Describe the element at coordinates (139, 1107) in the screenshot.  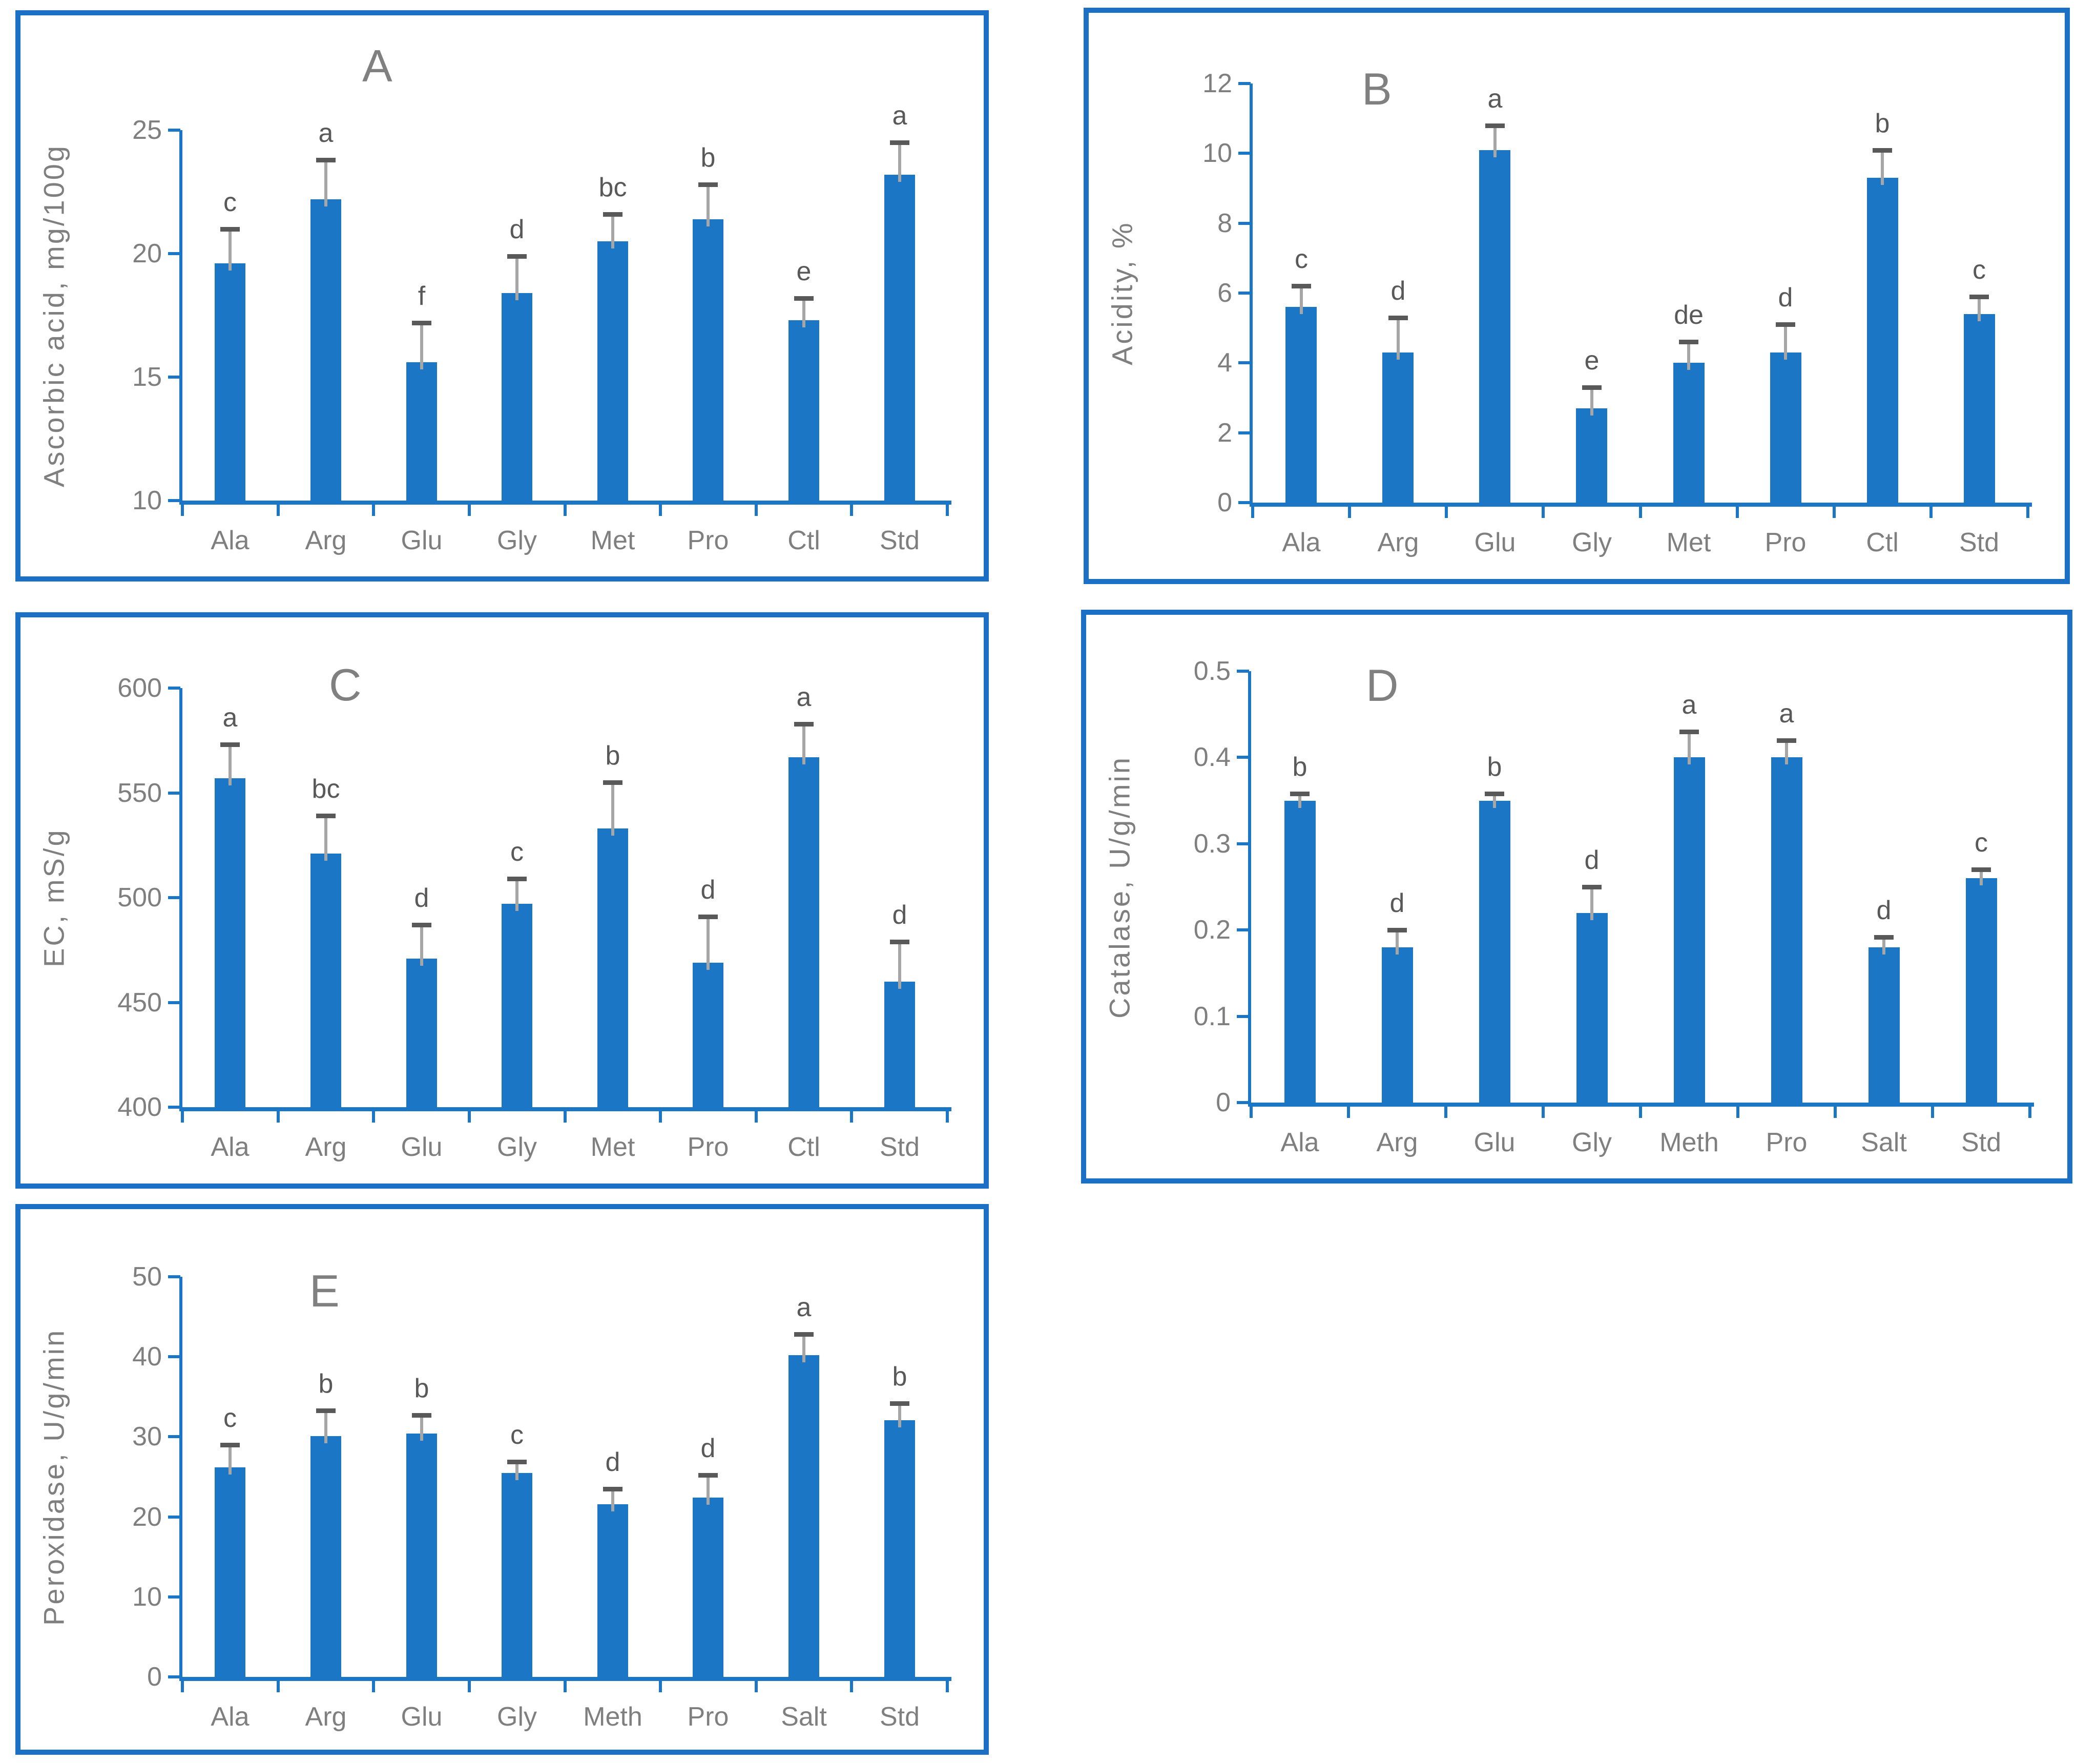
I see `y-axis-tick-label: 400` at that location.